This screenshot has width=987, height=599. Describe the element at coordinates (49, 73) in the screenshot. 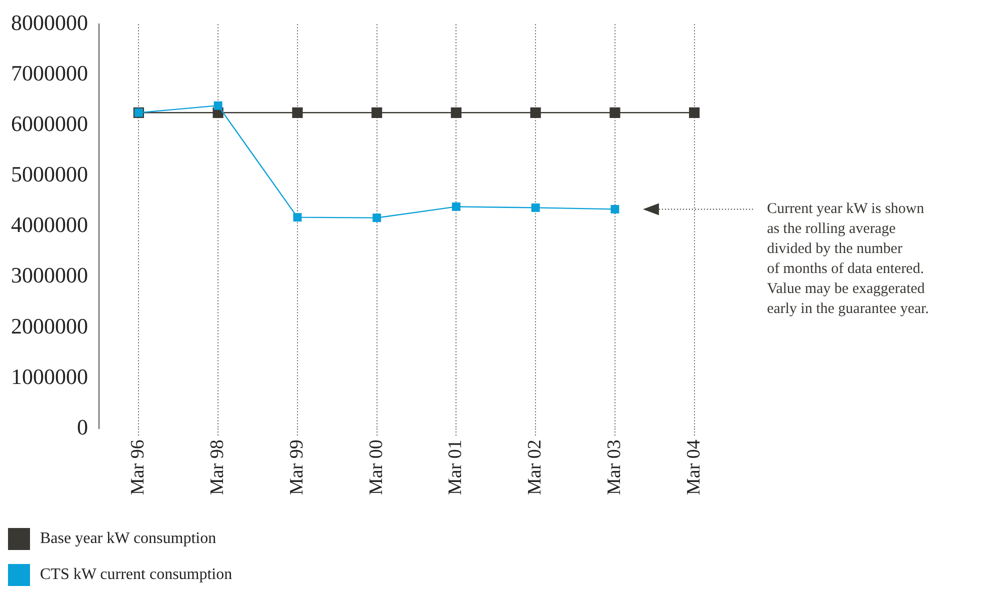

I see `y-tick-label: 7000000` at that location.